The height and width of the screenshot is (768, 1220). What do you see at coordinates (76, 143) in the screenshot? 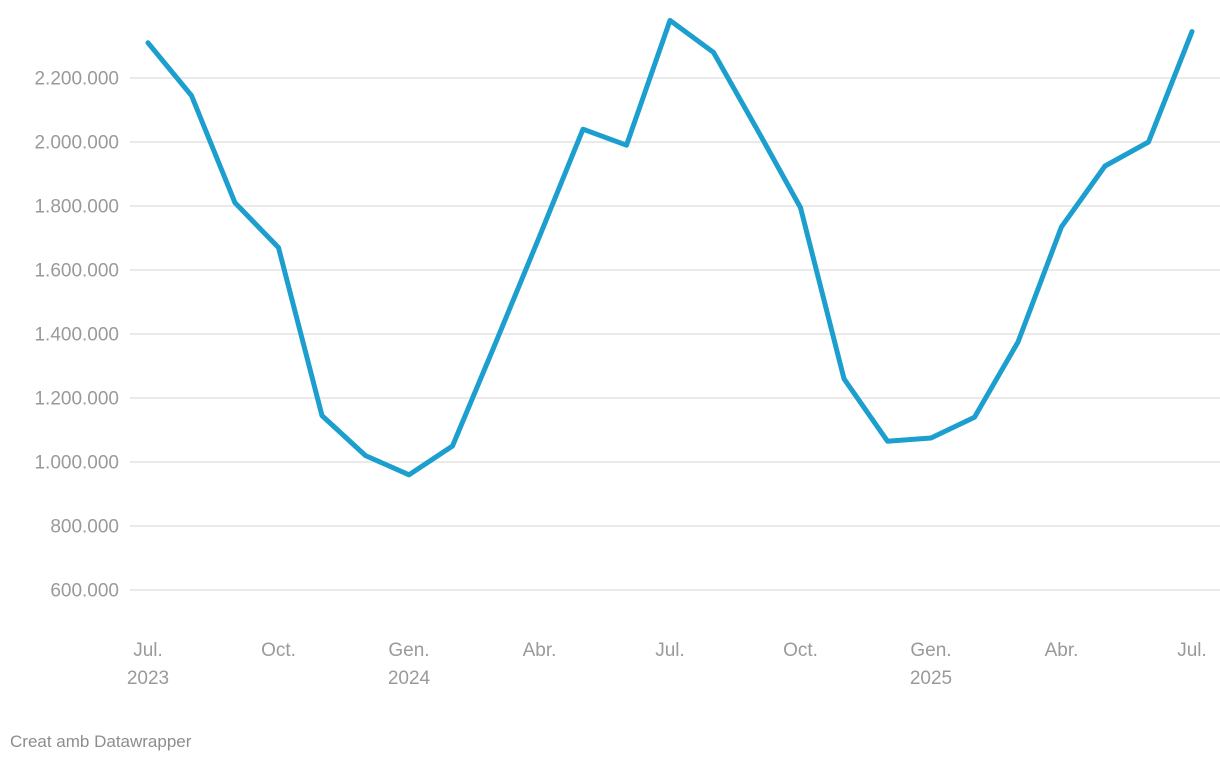
I see `y-tick-label: 2.000.000` at bounding box center [76, 143].